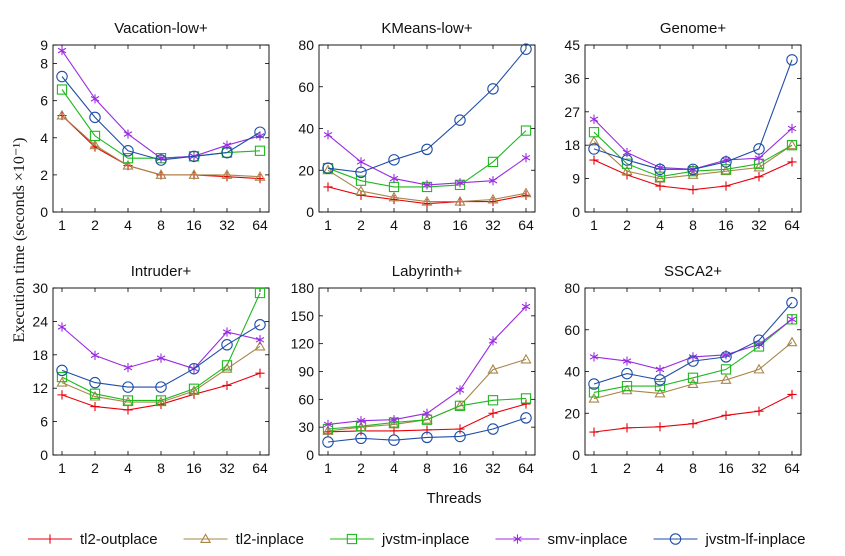  I want to click on plot-frame, so click(161, 128).